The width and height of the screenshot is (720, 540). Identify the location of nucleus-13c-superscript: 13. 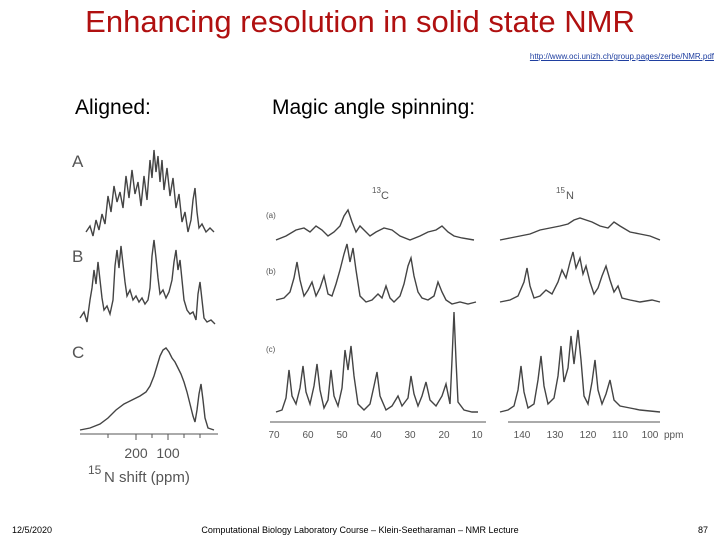
(376, 190).